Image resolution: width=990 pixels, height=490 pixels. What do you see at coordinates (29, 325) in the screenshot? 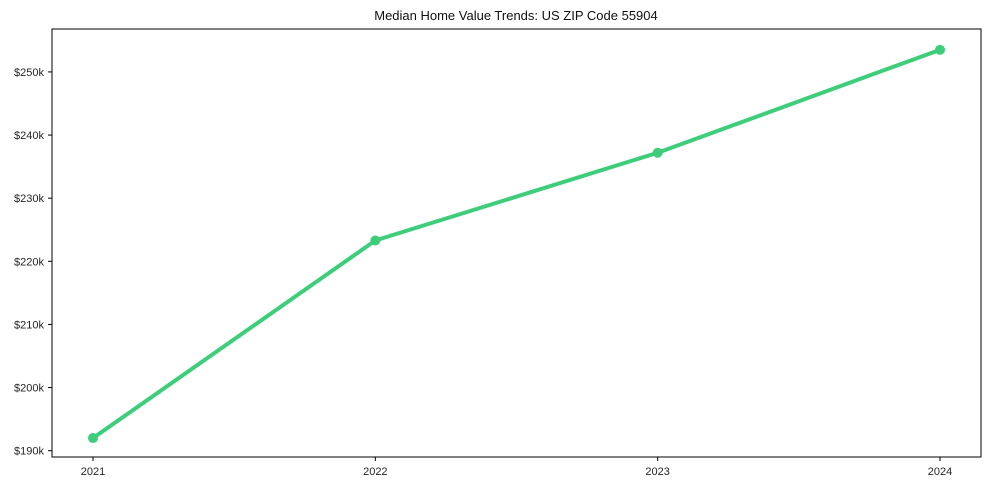
I see `y-tick-label: $210k` at bounding box center [29, 325].